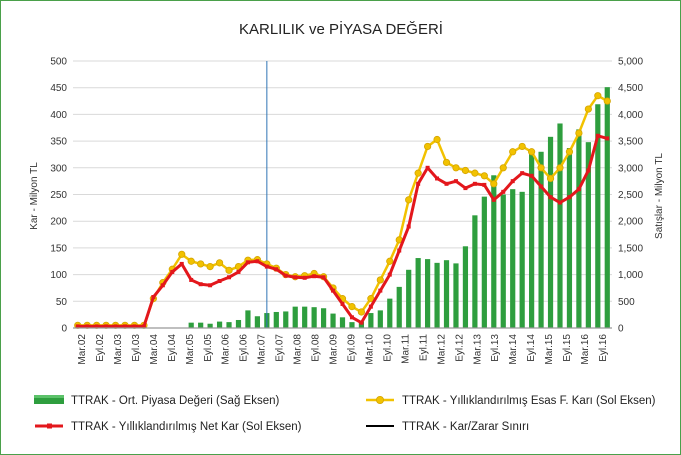  Describe the element at coordinates (630, 275) in the screenshot. I see `y-tick-label-right: 1,000` at that location.